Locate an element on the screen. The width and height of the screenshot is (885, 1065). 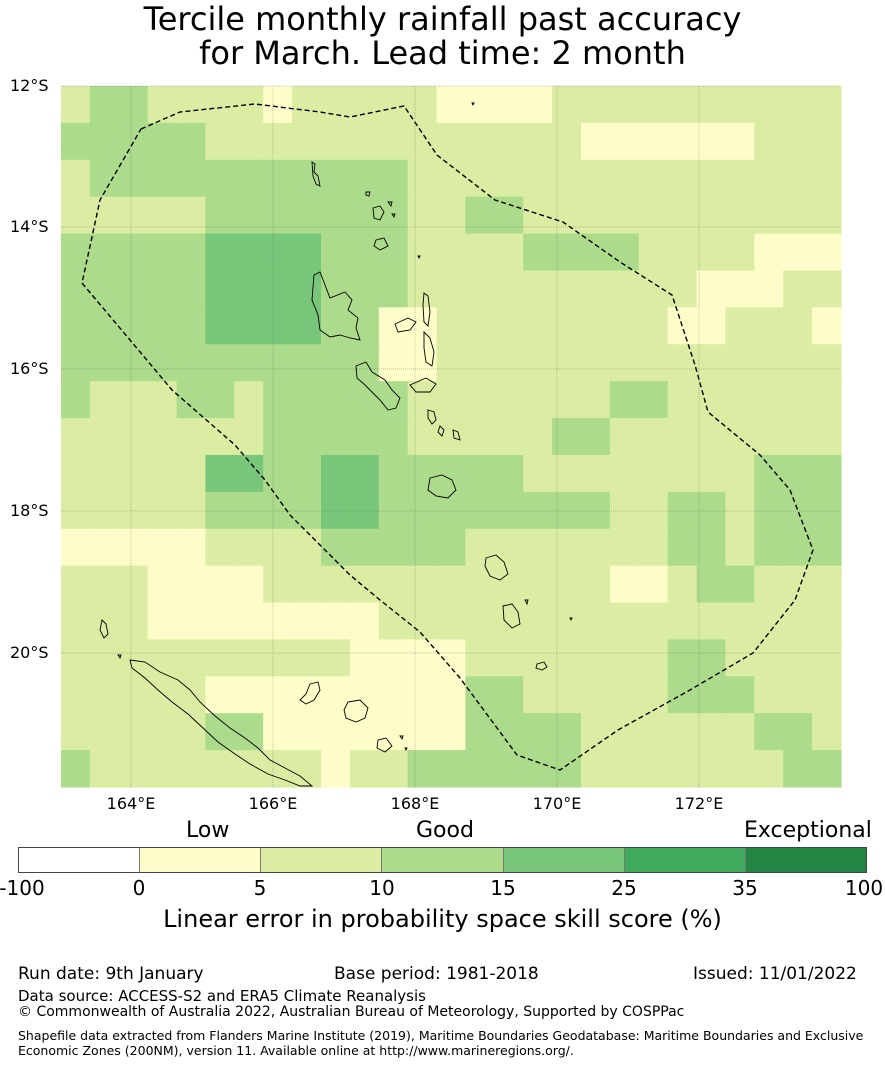
legend-category-low: Low is located at coordinates (208, 830).